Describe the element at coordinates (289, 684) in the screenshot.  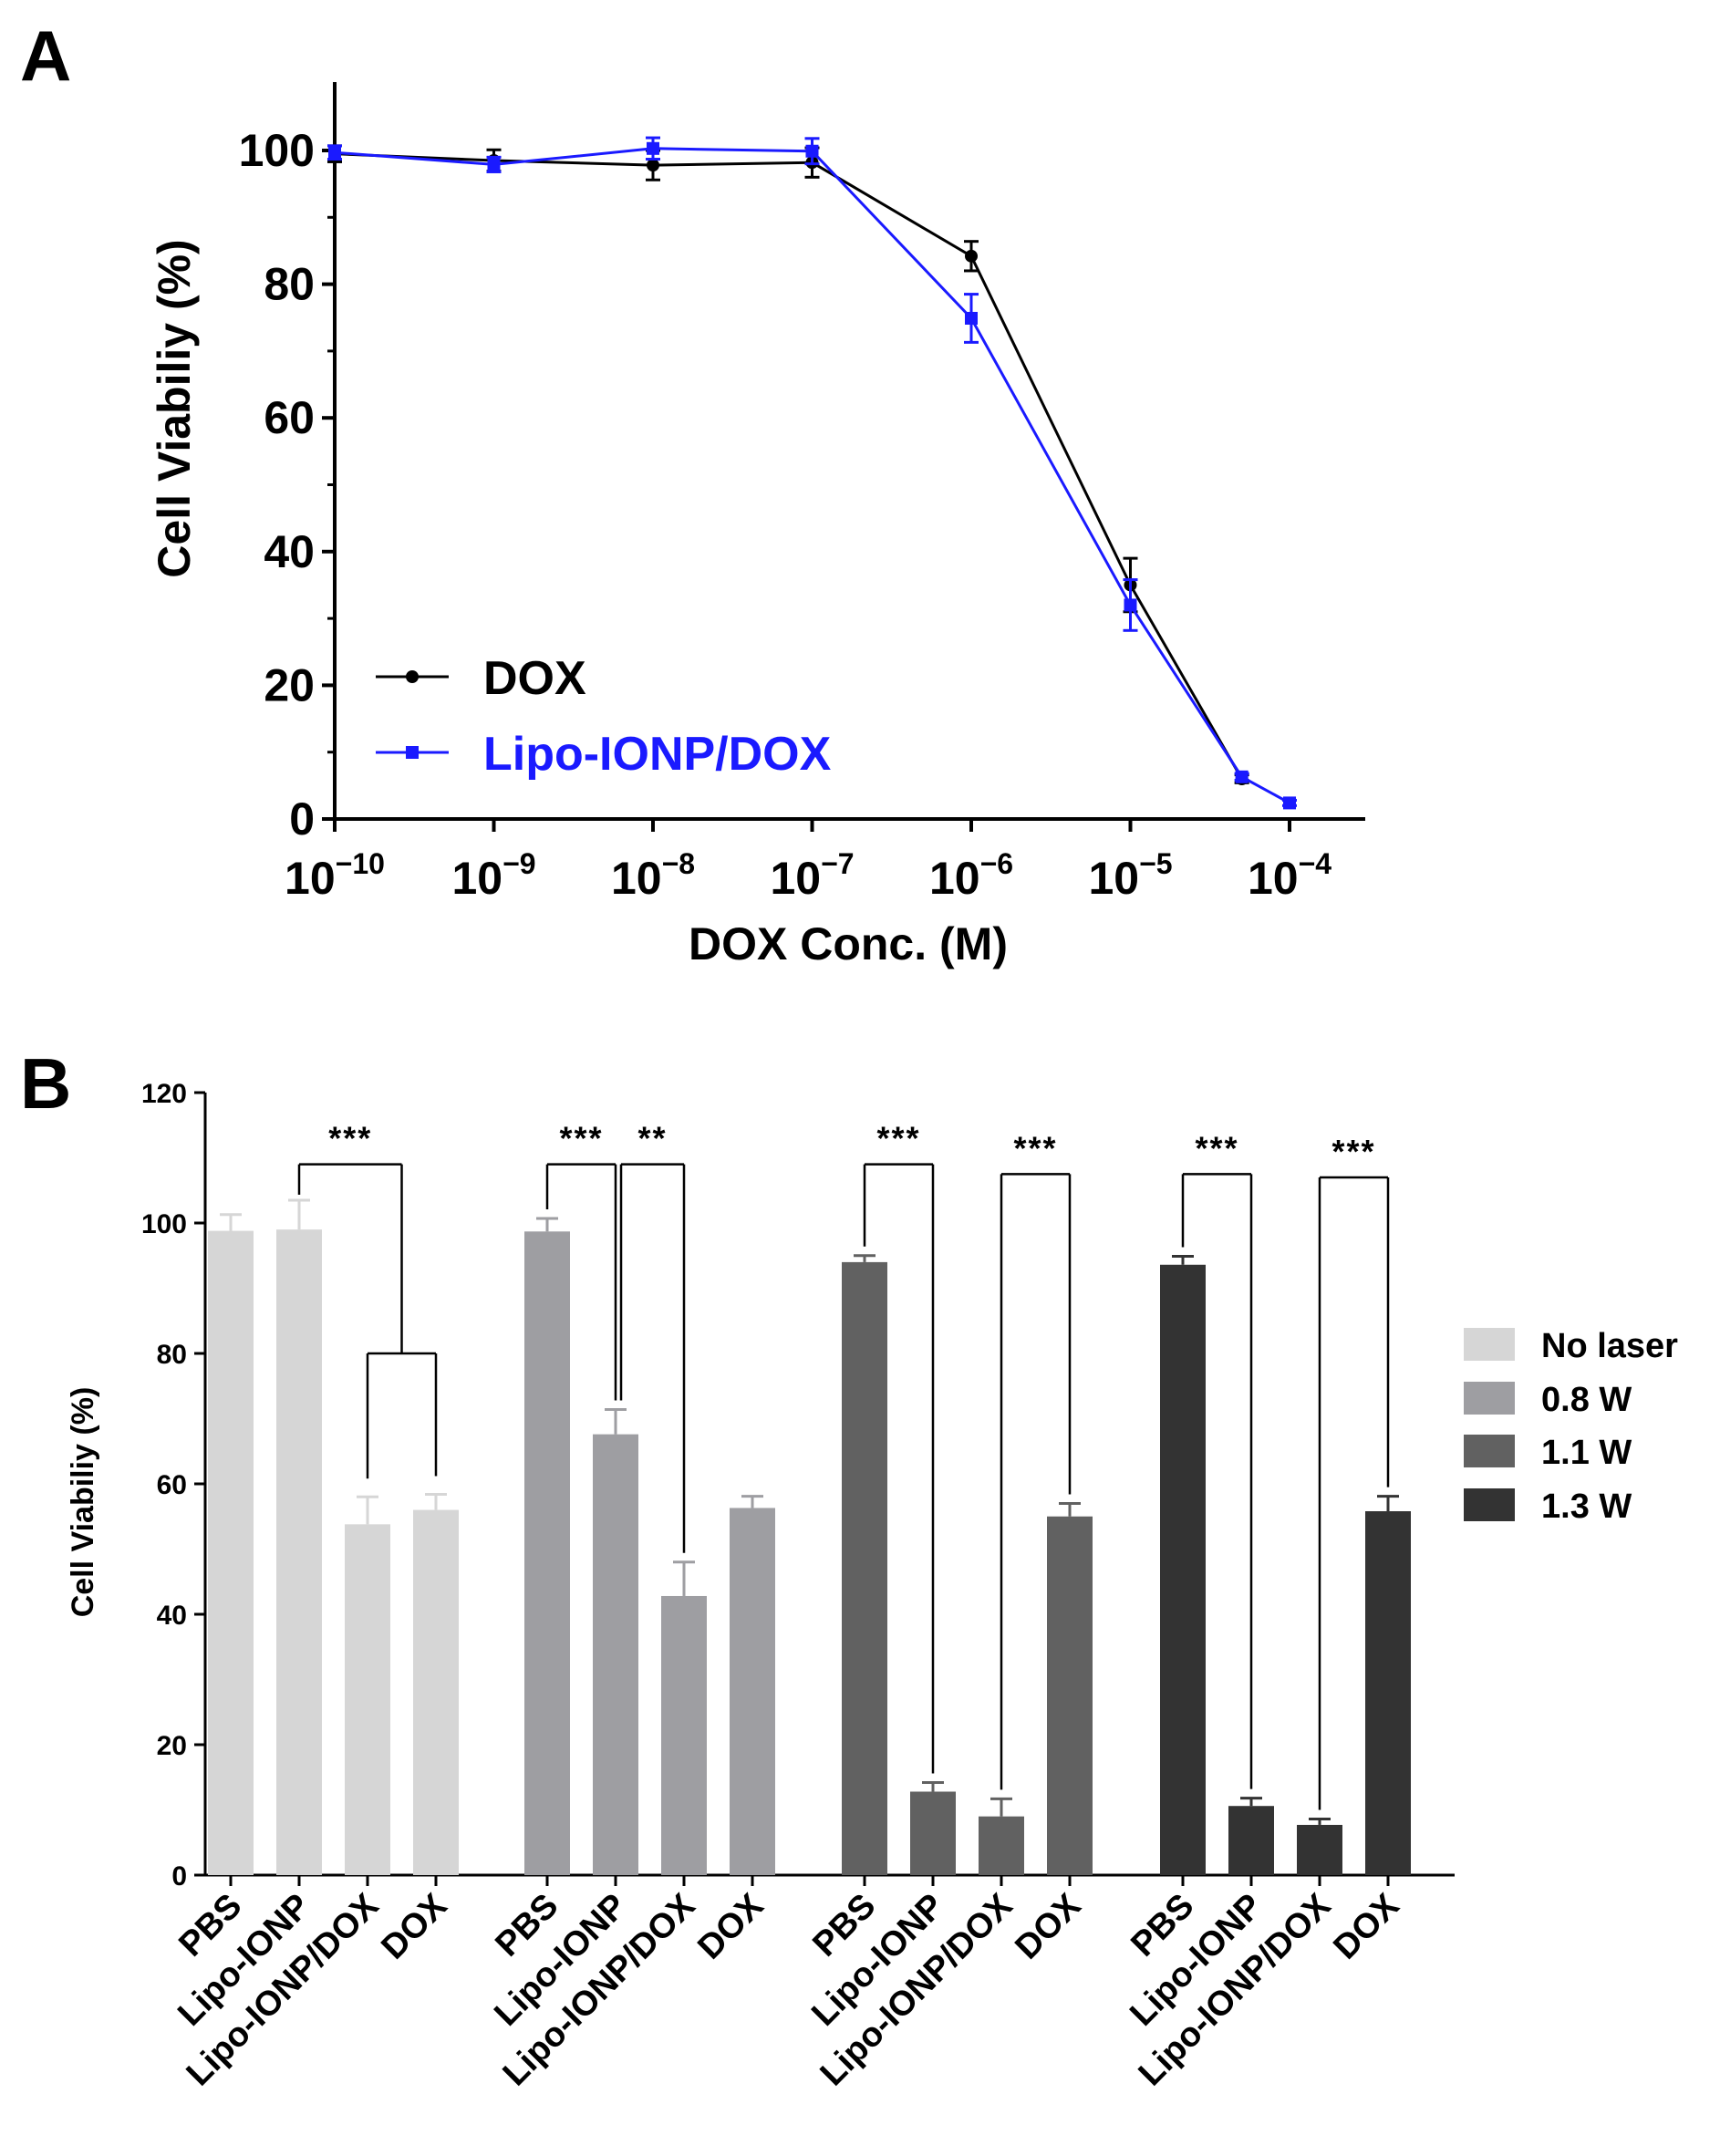
I see `panel-a-ytick-label: 20` at that location.